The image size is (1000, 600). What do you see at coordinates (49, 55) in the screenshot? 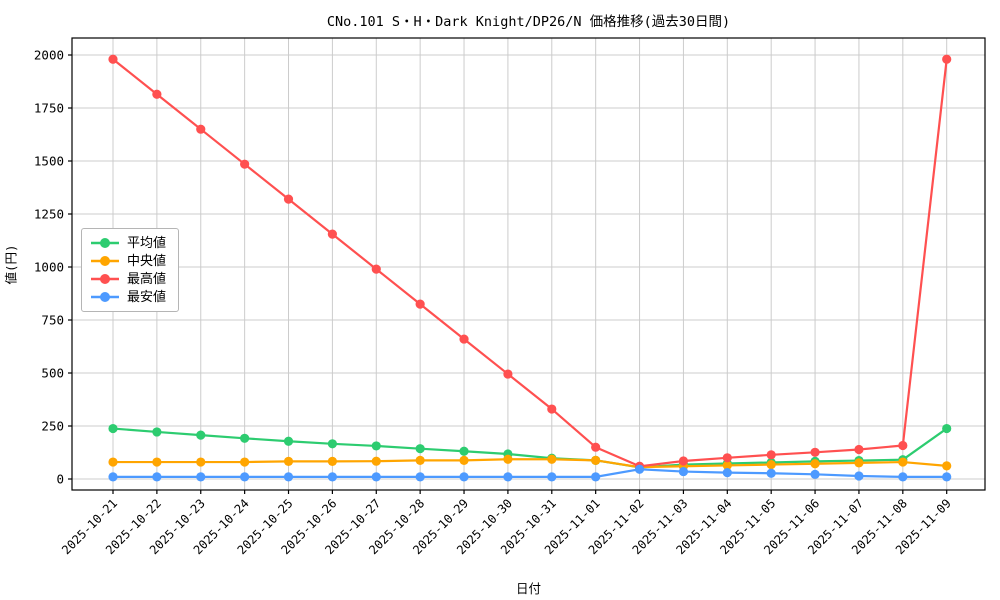
I see `y-tick-label: 2000` at bounding box center [49, 55].